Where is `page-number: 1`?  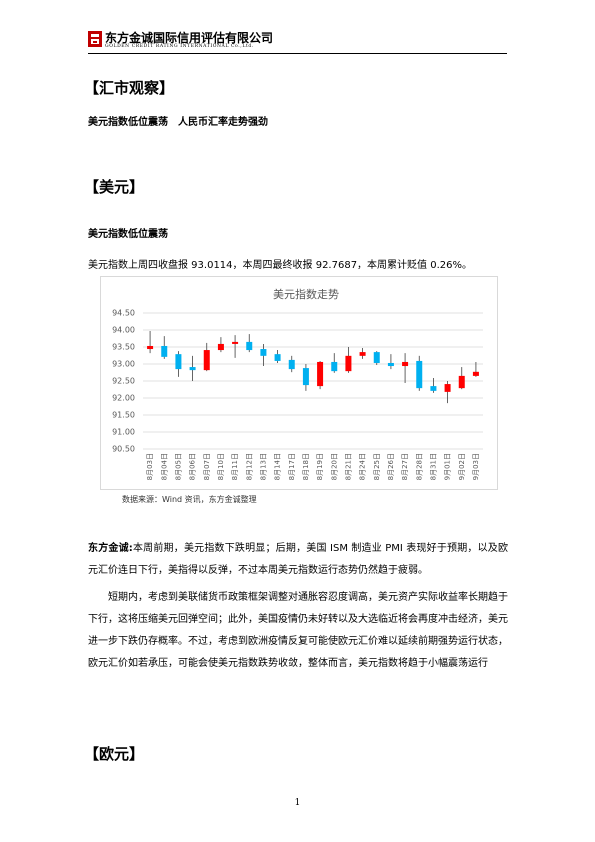
page-number: 1 is located at coordinates (297, 803).